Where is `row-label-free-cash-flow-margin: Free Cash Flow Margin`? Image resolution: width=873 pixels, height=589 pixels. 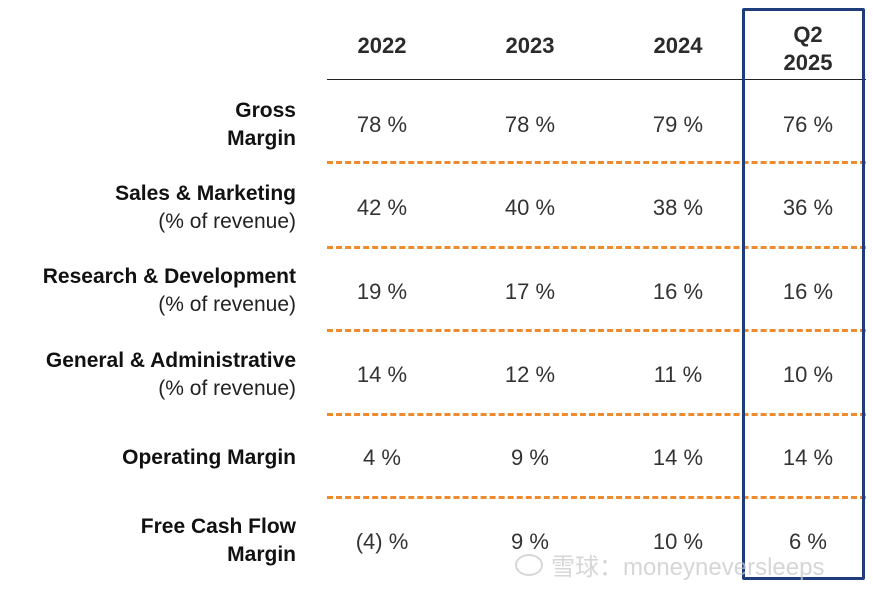 row-label-free-cash-flow-margin: Free Cash Flow Margin is located at coordinates (148, 541).